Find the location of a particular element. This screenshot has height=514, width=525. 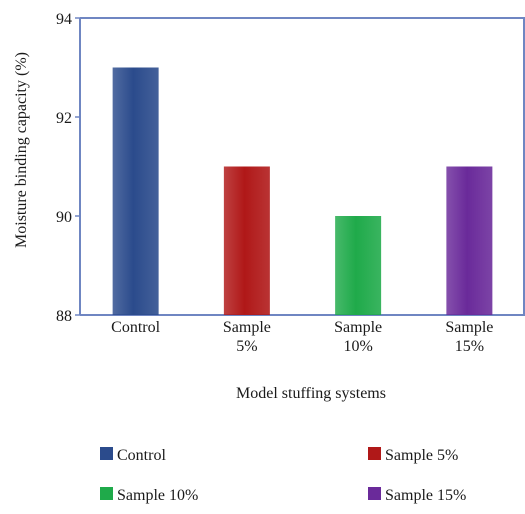

bar-control is located at coordinates (135, 191).